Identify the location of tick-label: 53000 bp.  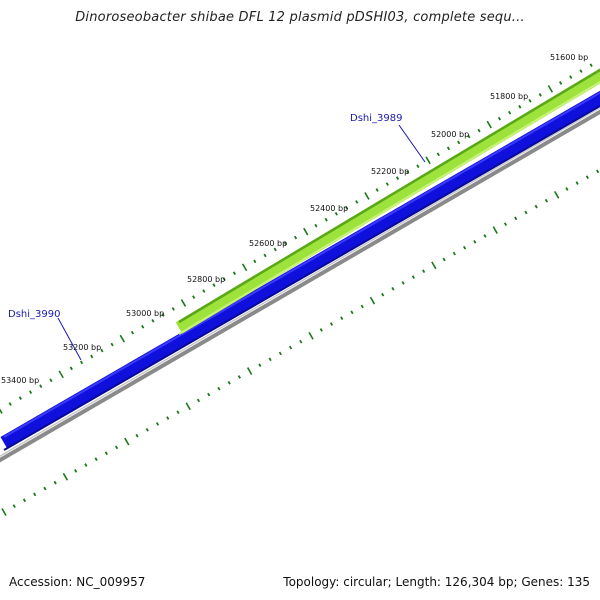
(145, 313).